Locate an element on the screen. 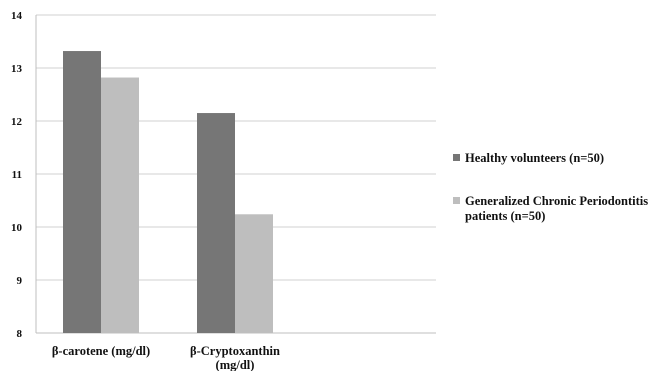 The image size is (667, 371). x-category-label: β-carotene (mg/dl) is located at coordinates (101, 351).